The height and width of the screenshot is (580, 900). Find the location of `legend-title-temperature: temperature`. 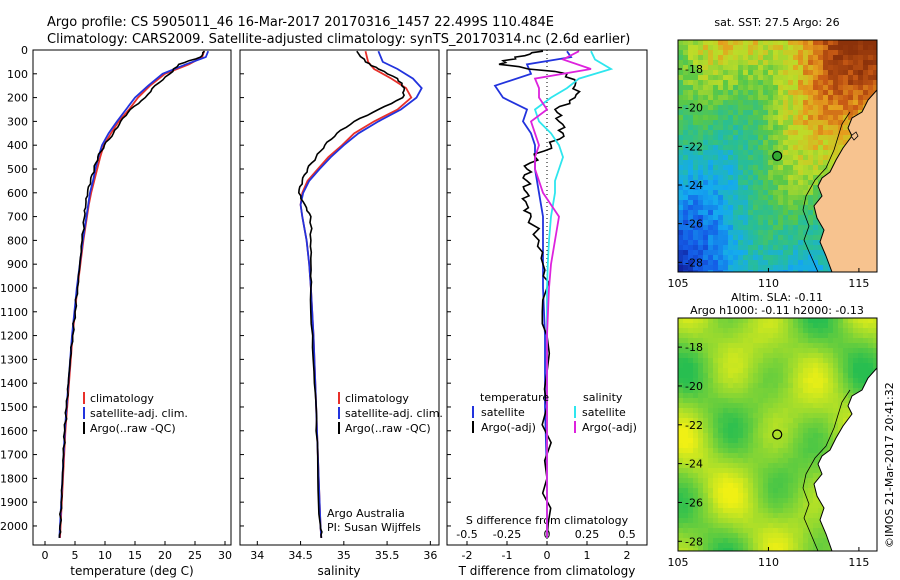

legend-title-temperature: temperature is located at coordinates (514, 397).